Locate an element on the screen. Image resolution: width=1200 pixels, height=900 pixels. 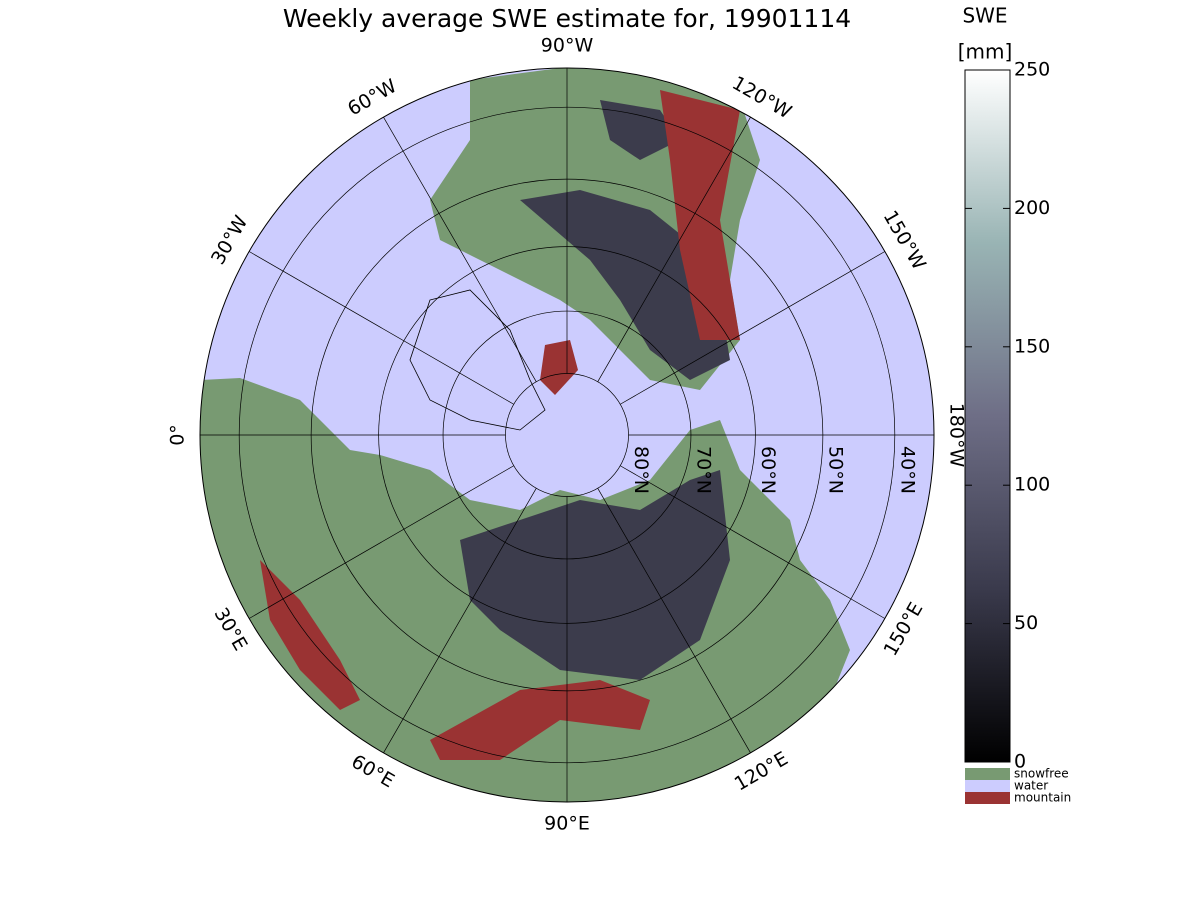
colorbar-tick-label: 0 is located at coordinates (1020, 762).